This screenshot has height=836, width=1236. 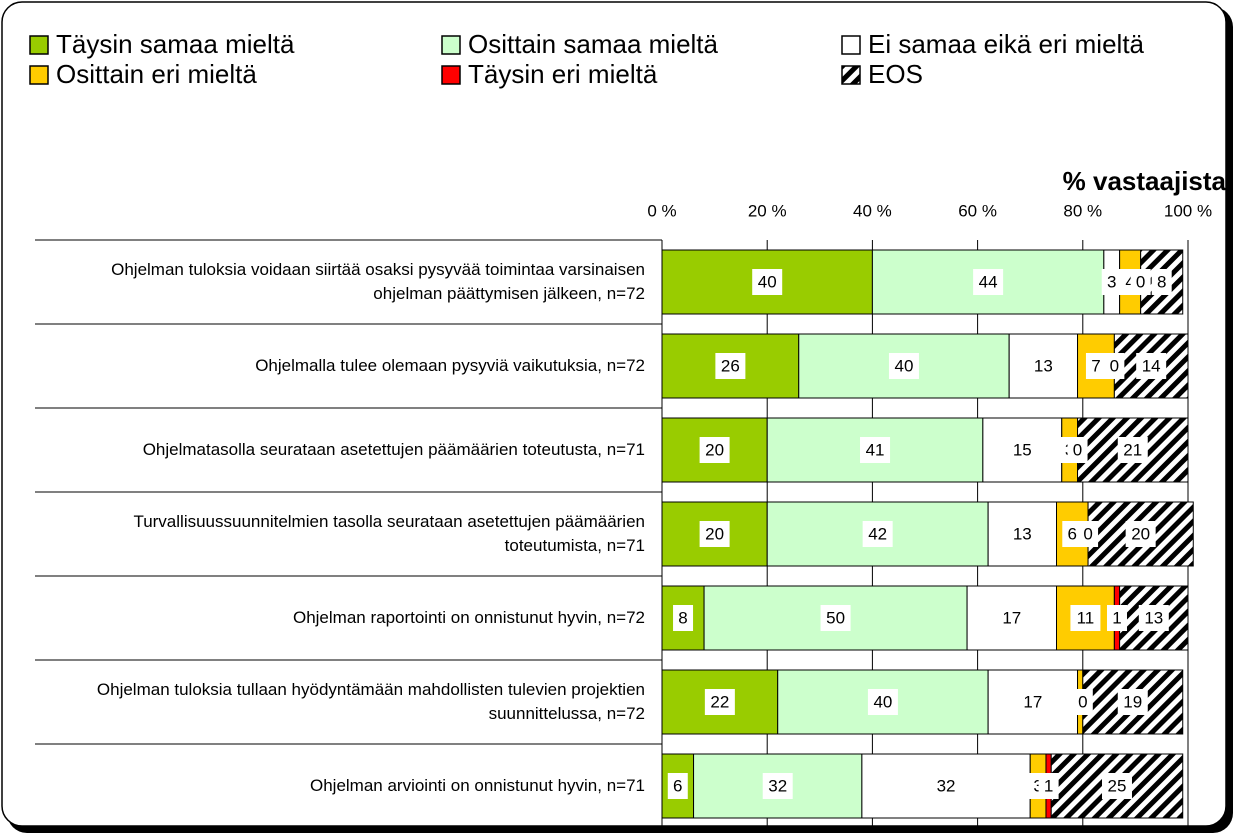 I want to click on value-label: 44, so click(x=988, y=281).